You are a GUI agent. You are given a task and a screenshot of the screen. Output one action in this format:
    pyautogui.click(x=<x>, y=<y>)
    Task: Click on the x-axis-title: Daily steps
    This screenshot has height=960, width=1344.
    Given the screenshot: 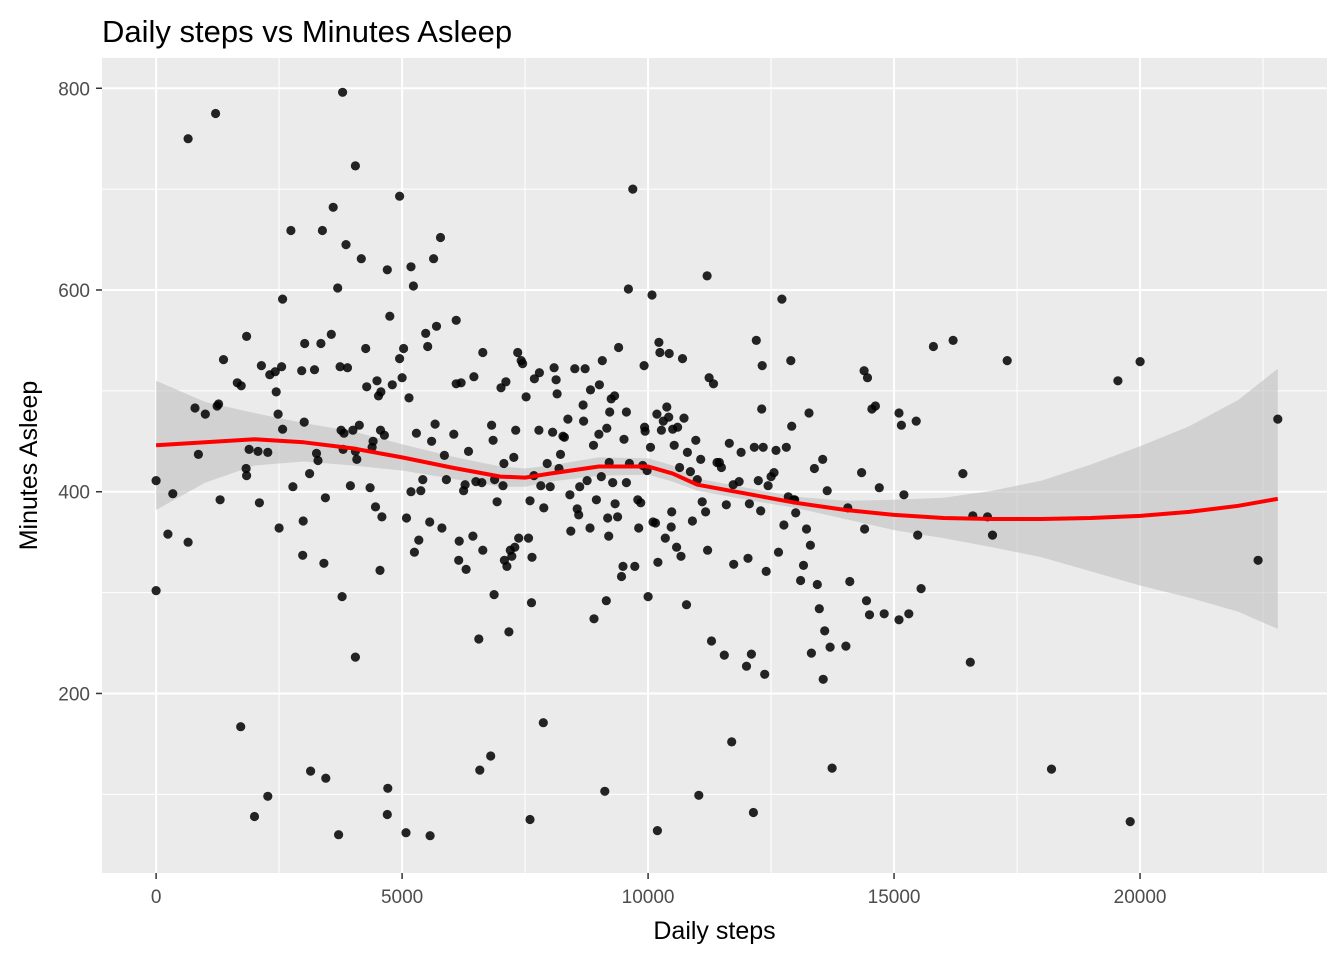 What is the action you would take?
    pyautogui.click(x=714, y=931)
    